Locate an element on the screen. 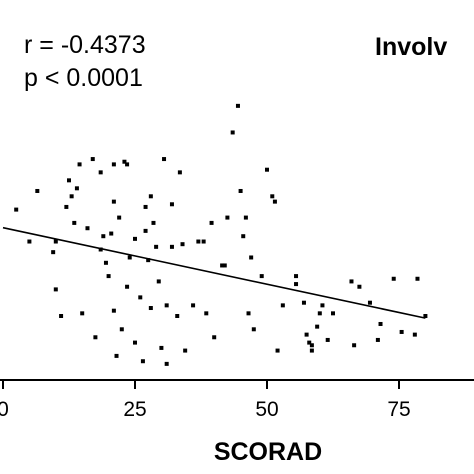  x-axis-label: SCORAD is located at coordinates (268, 452).